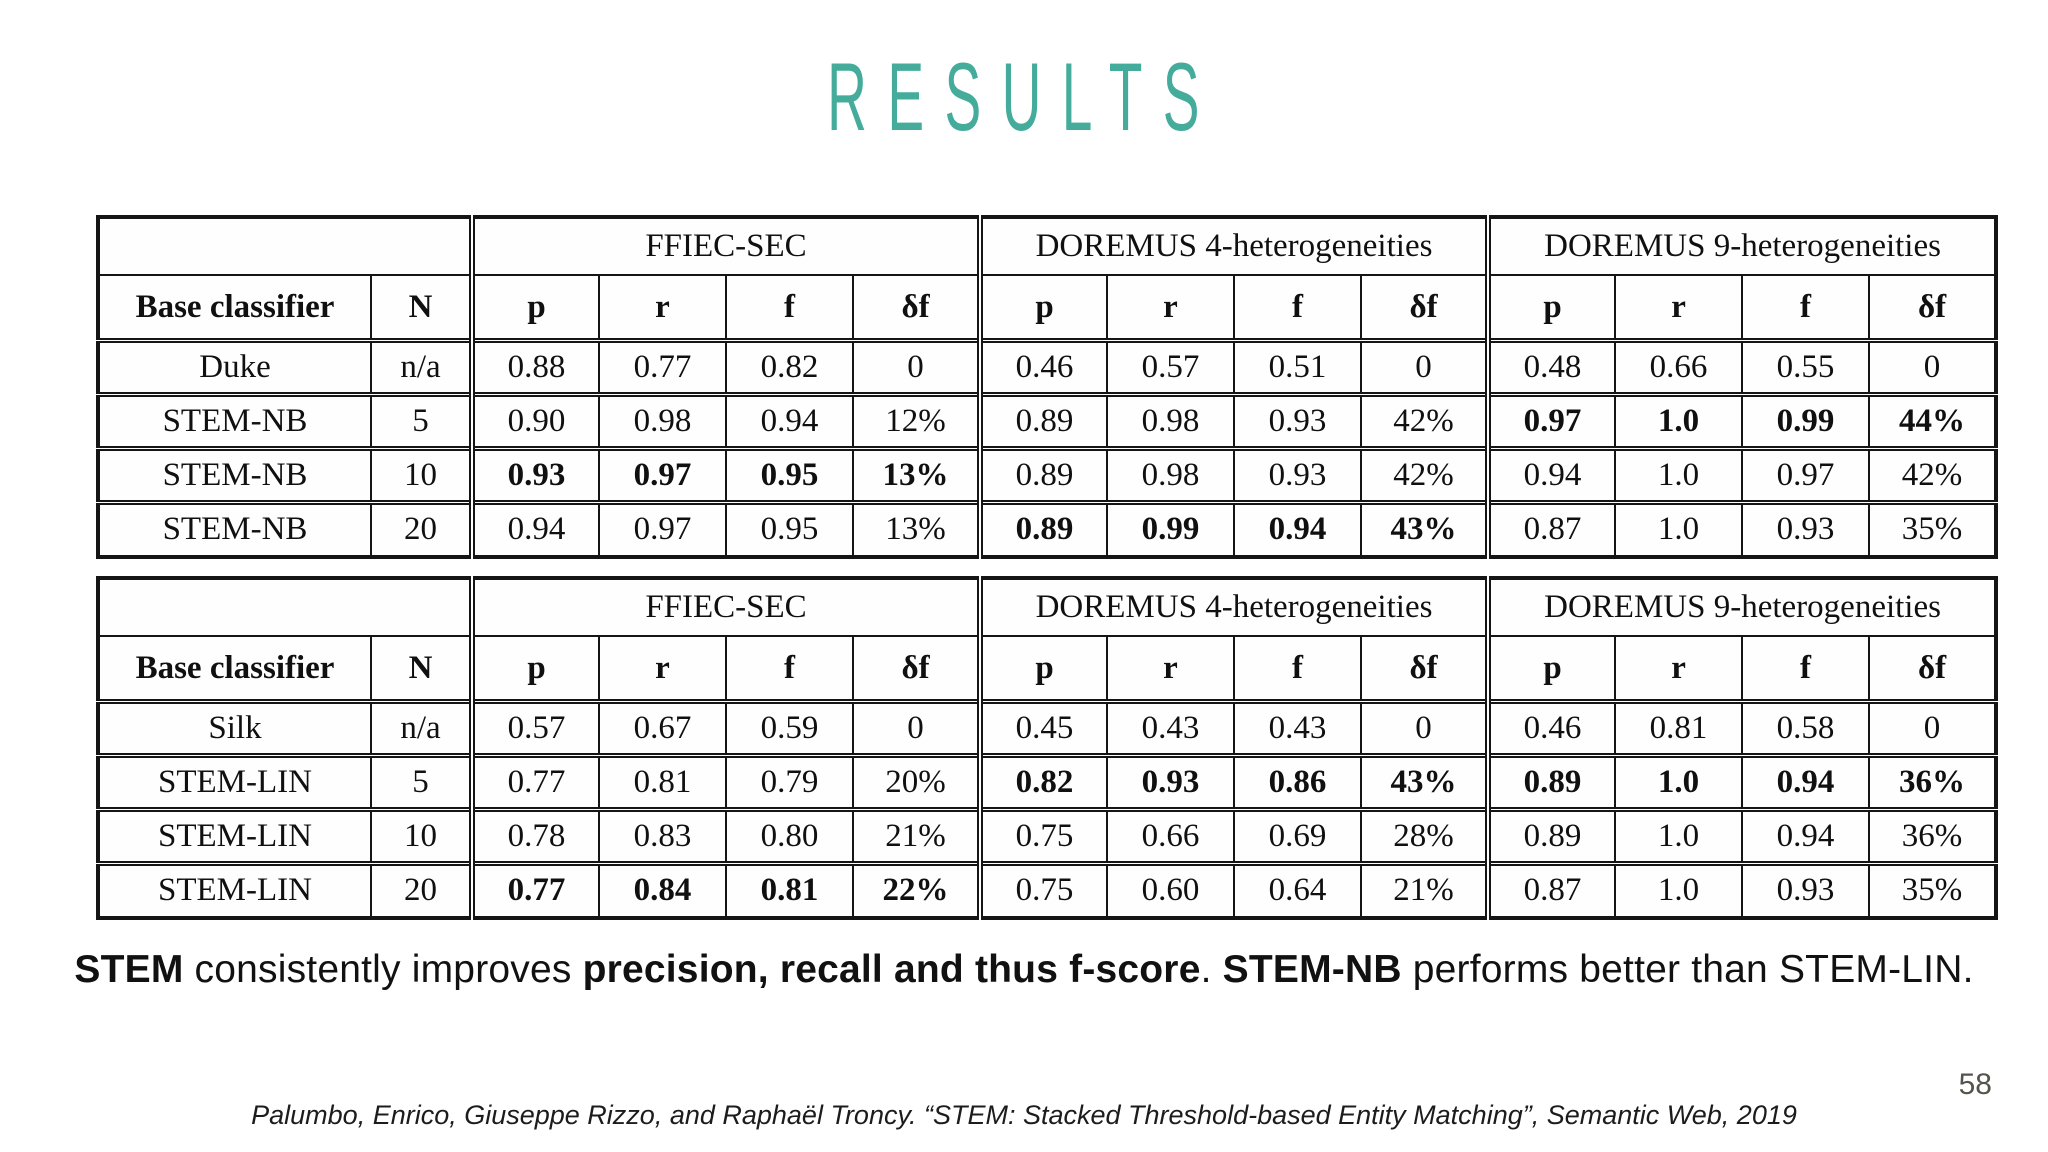  Describe the element at coordinates (1933, 308) in the screenshot. I see `column-header: δf` at that location.